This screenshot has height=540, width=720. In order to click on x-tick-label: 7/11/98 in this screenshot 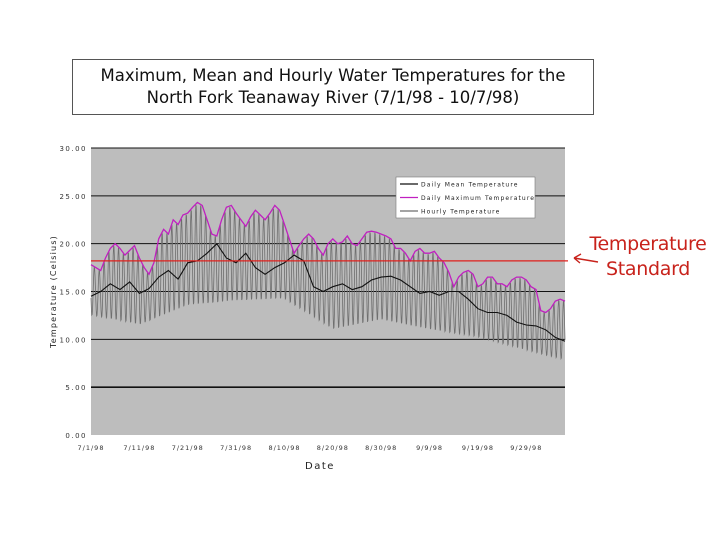, I will do `click(139, 448)`.